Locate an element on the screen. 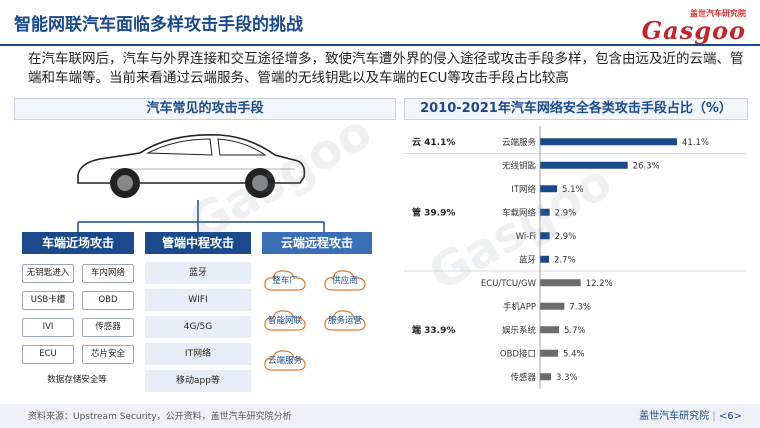 The height and width of the screenshot is (428, 760). chart-category-label: 传感器 is located at coordinates (523, 377).